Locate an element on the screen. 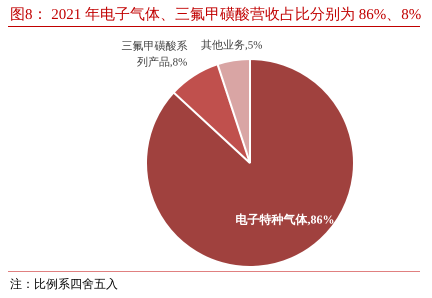 Image resolution: width=432 pixels, height=298 pixels. chart-title: 图8： 2021 年电子气体、三氟甲磺酸营收占比分别为 86%、8% is located at coordinates (216, 15).